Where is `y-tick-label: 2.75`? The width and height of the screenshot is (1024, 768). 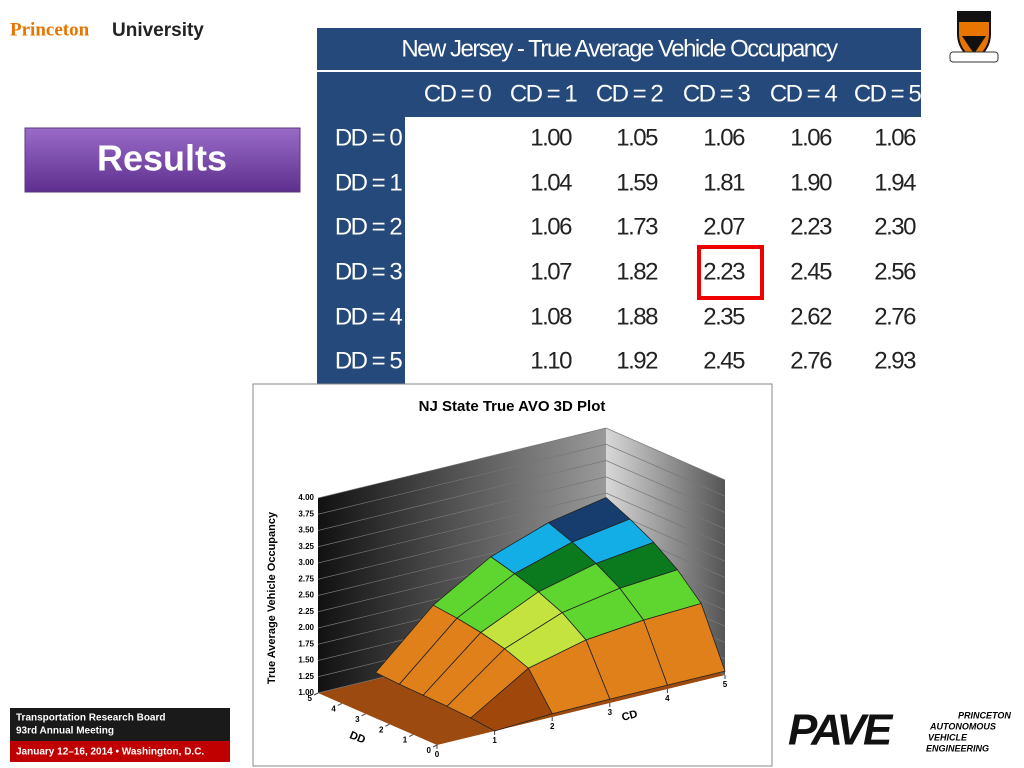 y-tick-label: 2.75 is located at coordinates (306, 578).